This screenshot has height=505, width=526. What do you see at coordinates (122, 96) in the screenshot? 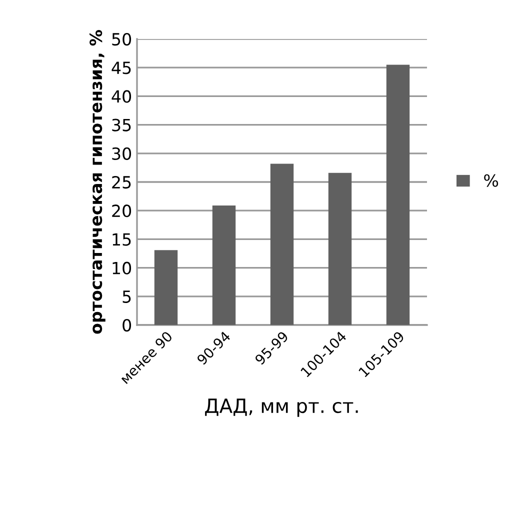
I see `y-tick-label: 40` at bounding box center [122, 96].